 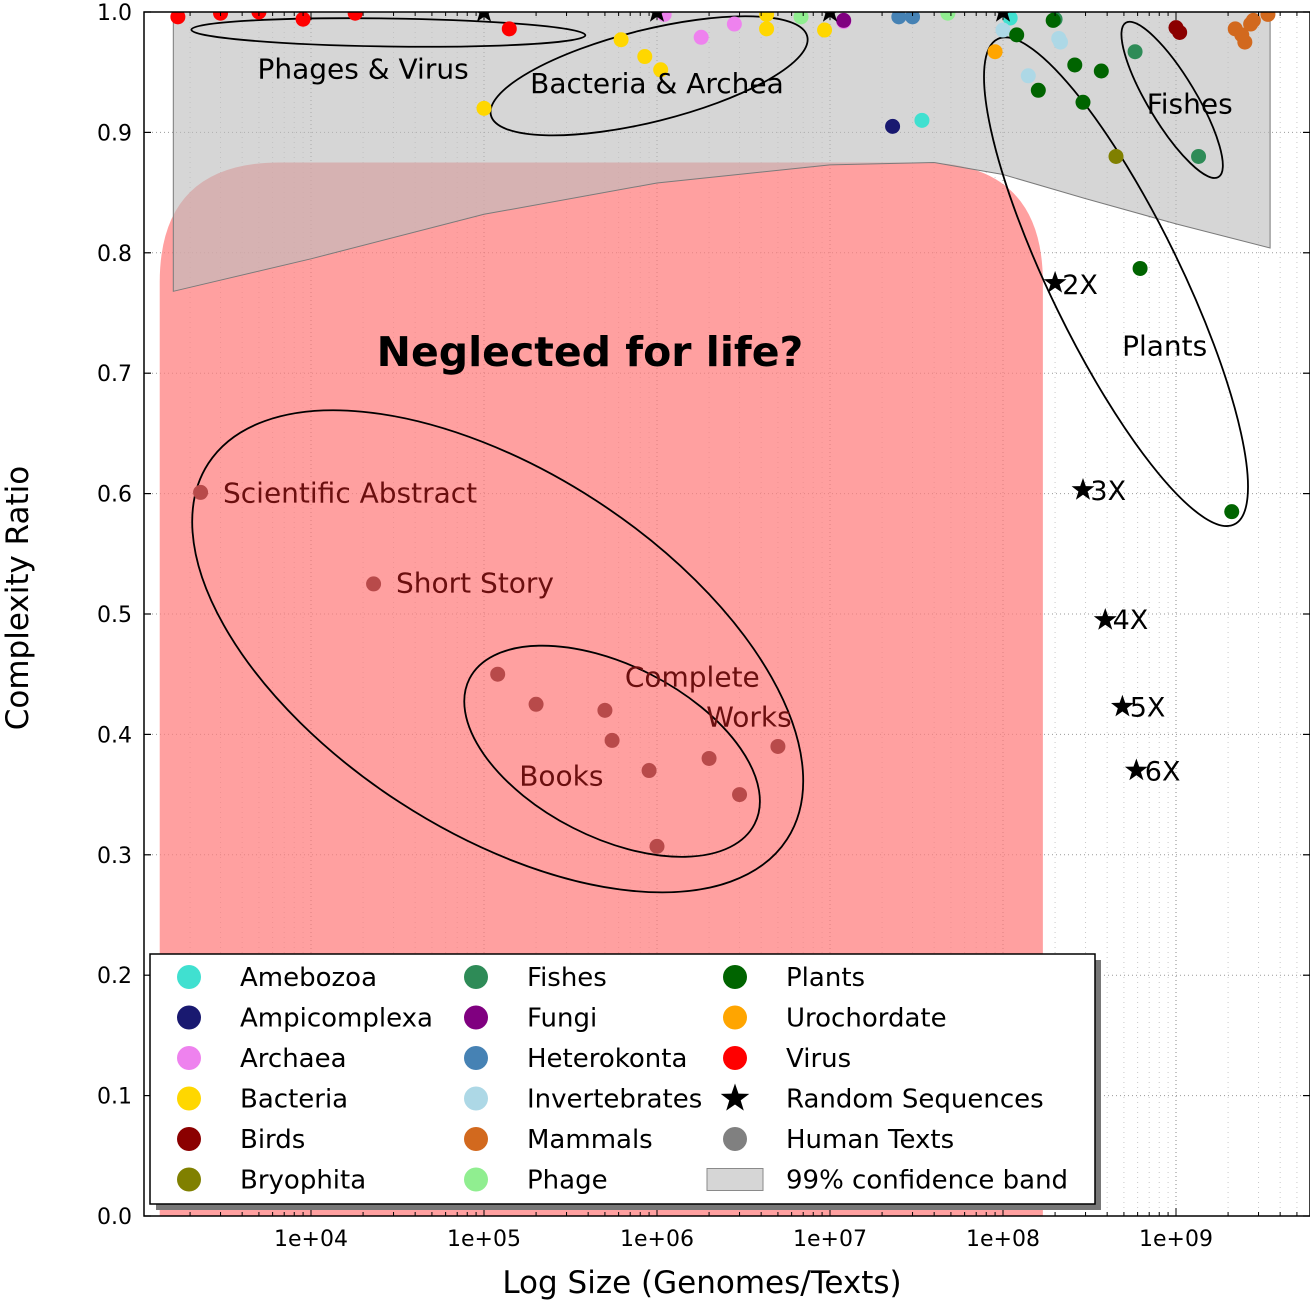 What do you see at coordinates (272, 1140) in the screenshot?
I see `legend-label: Birds` at bounding box center [272, 1140].